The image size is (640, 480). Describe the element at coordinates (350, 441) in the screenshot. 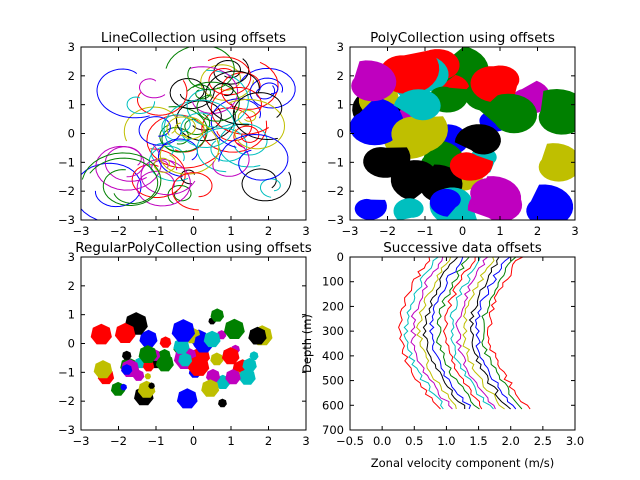

I see `x-tick-label: −0.5` at that location.